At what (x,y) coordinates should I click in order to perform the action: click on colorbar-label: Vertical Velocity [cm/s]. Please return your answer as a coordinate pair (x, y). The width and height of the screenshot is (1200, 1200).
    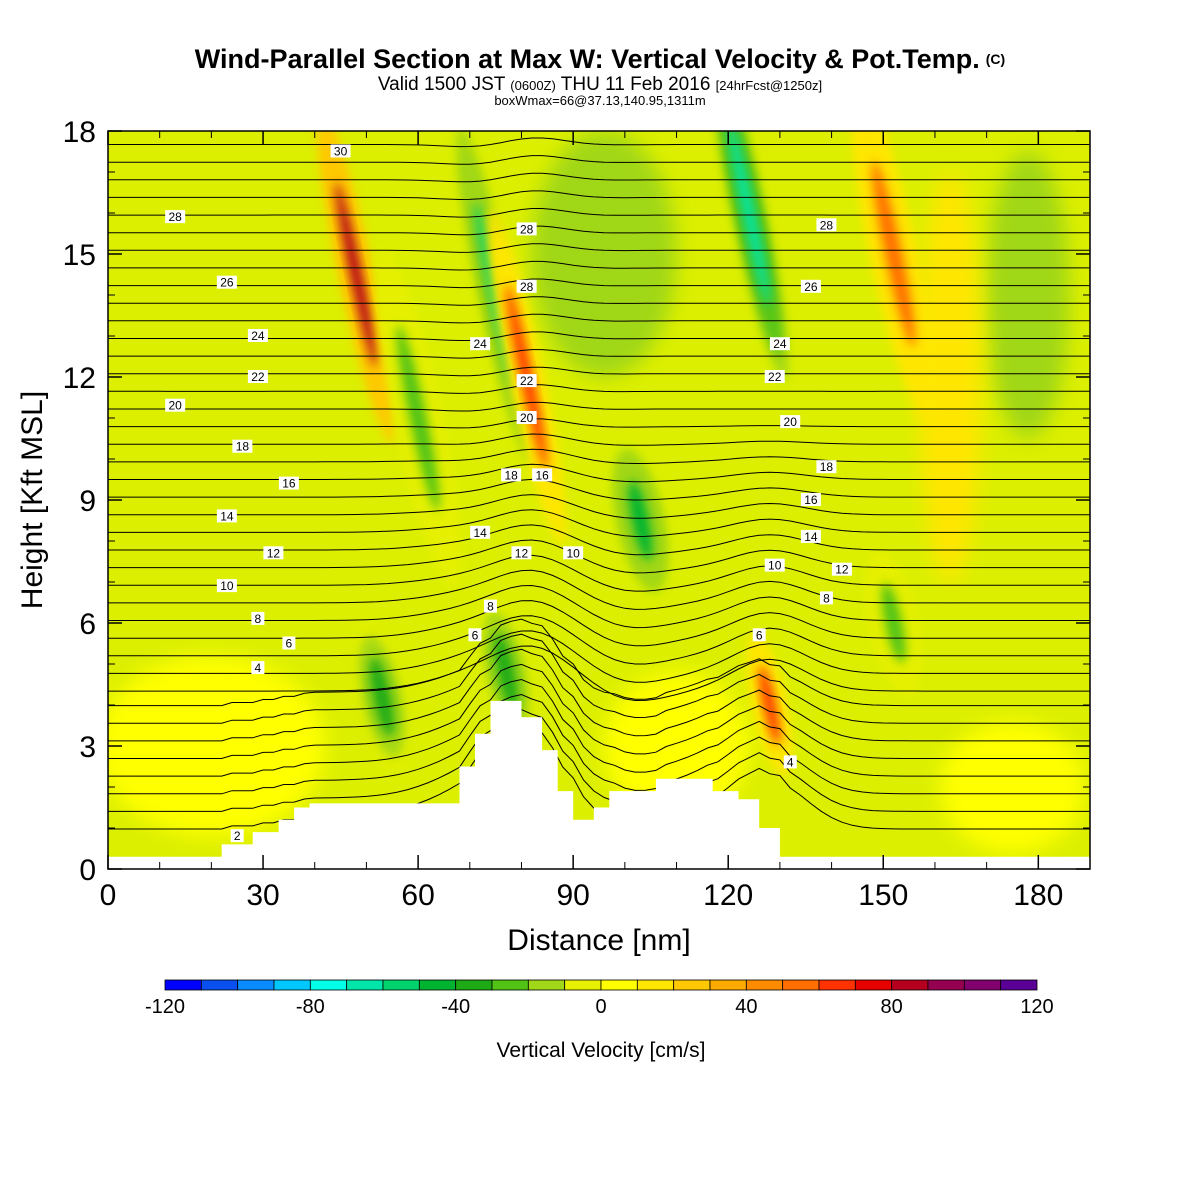
    Looking at the image, I should click on (601, 1050).